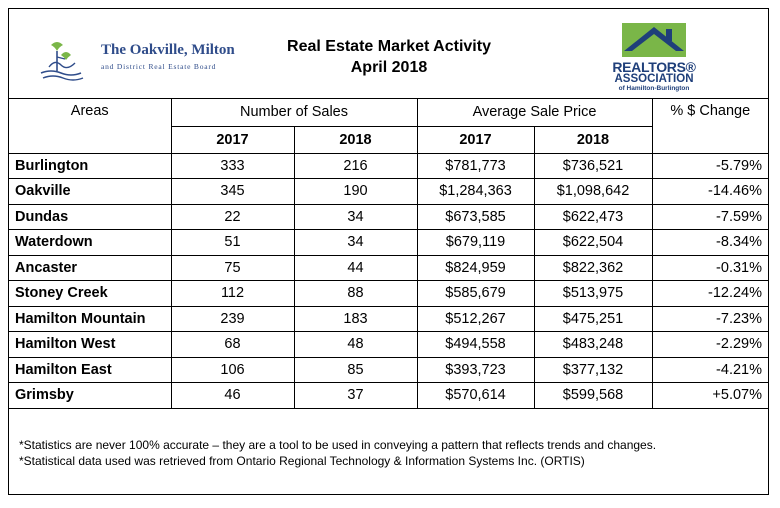 Image resolution: width=780 pixels, height=508 pixels. I want to click on table-row: Hamilton West 68 48 $494,558 $483,248 -2.29%, so click(388, 344).